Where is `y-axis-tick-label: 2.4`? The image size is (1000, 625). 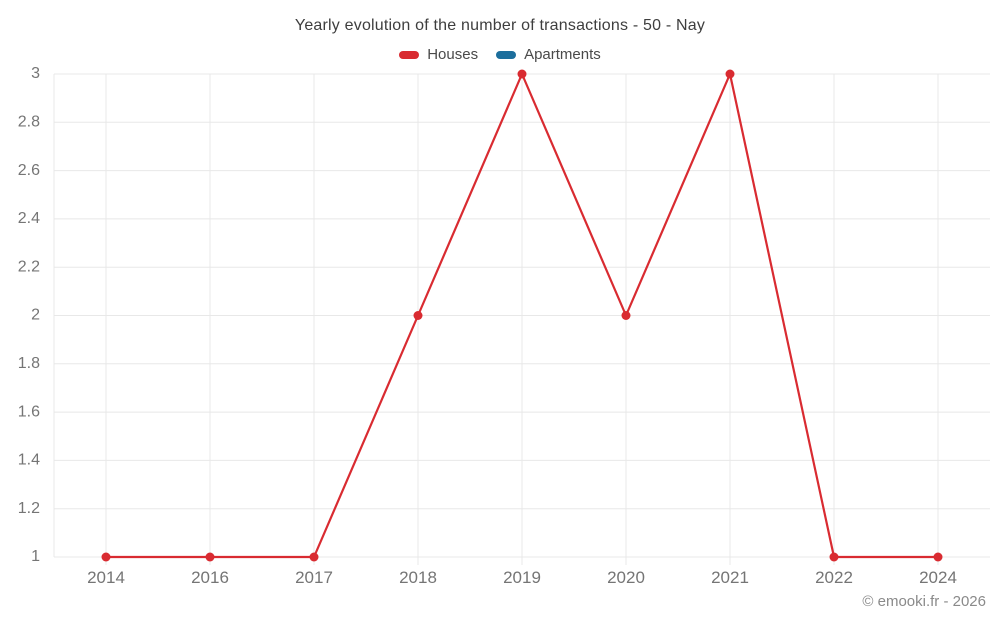
y-axis-tick-label: 2.4 is located at coordinates (29, 218).